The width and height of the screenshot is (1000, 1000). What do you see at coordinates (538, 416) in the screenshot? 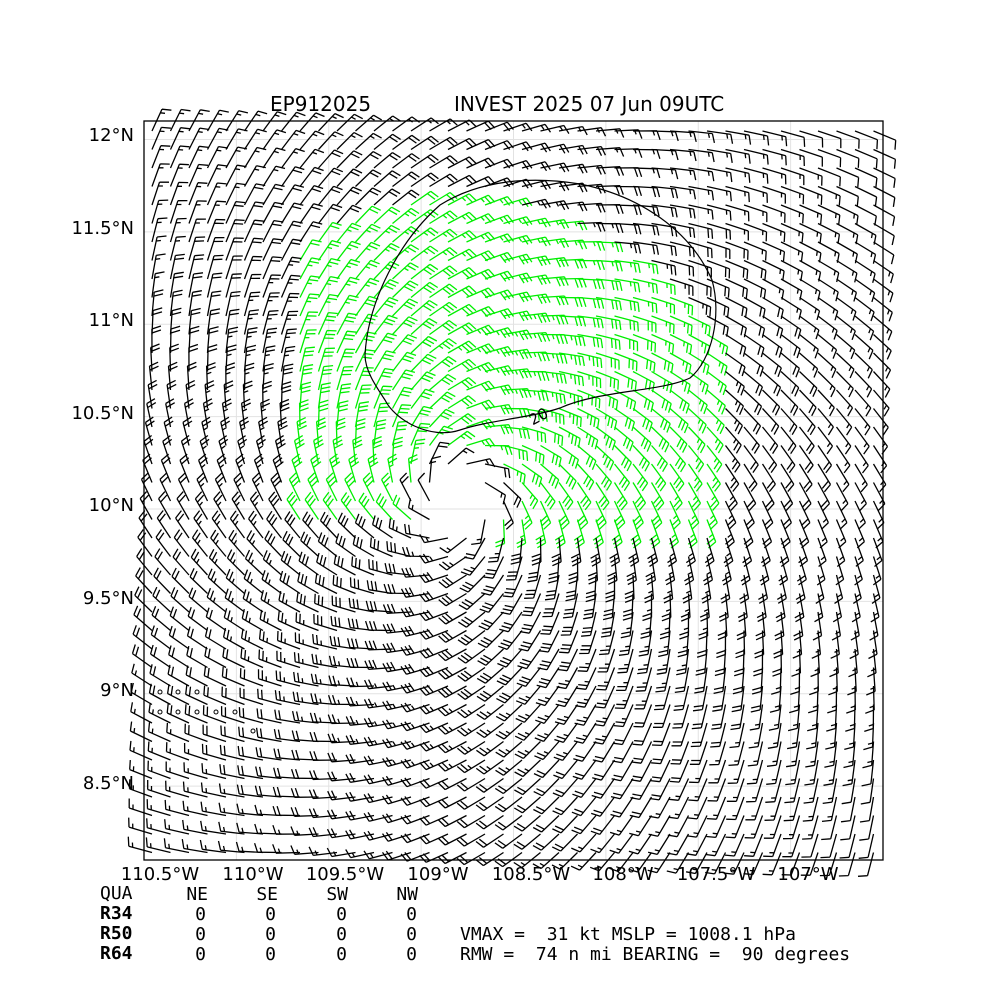
I see `contour-label: 20` at bounding box center [538, 416].